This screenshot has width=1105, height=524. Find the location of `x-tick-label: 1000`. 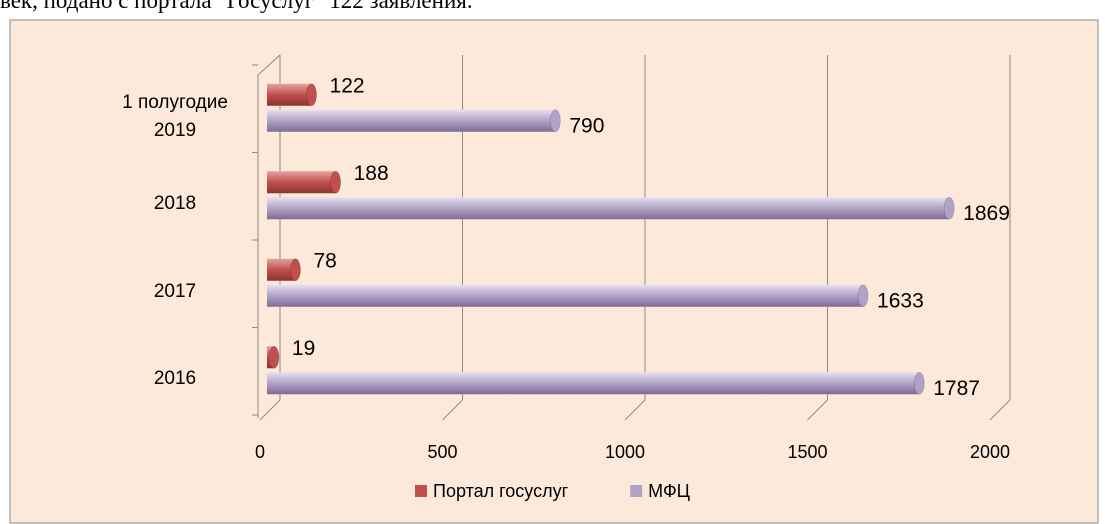

x-tick-label: 1000 is located at coordinates (625, 452).